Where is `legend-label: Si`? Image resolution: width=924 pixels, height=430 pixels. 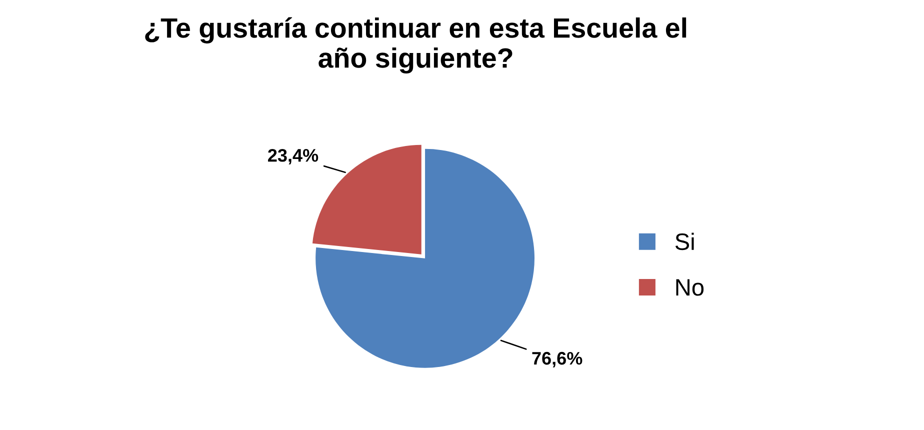
legend-label: Si is located at coordinates (684, 241).